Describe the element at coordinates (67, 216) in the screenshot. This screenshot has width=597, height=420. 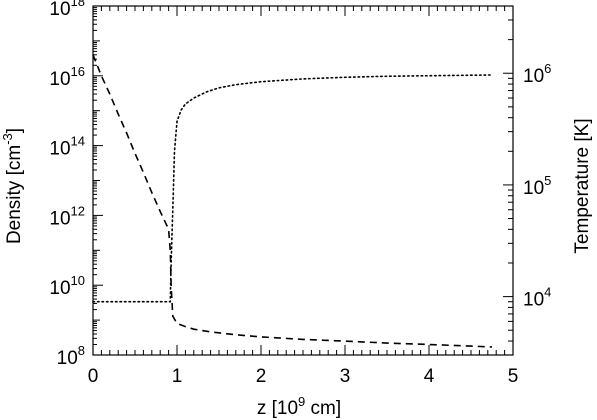
I see `y-left-tick-label: 1012` at that location.